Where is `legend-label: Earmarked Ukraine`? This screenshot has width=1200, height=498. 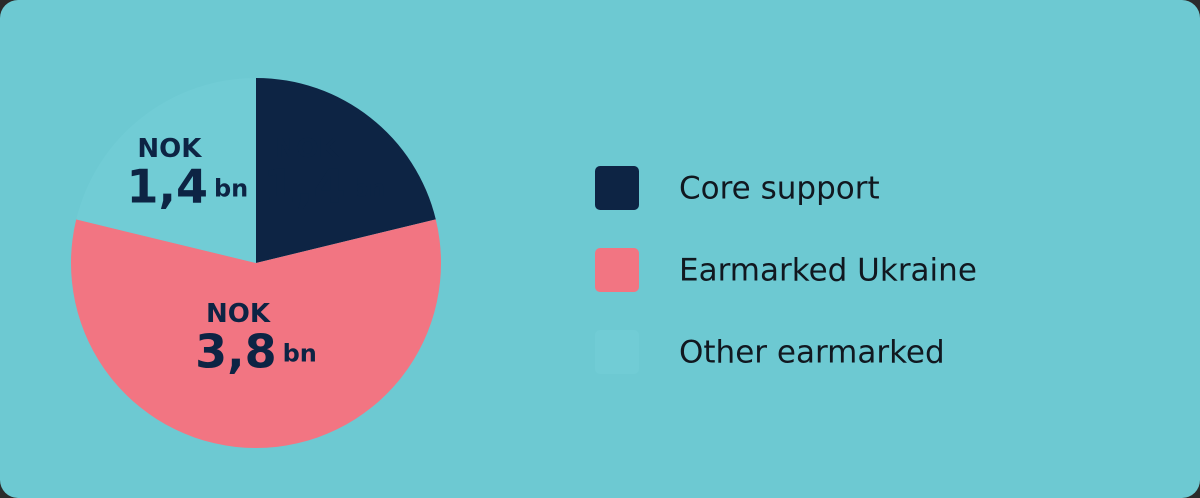 legend-label: Earmarked Ukraine is located at coordinates (828, 271).